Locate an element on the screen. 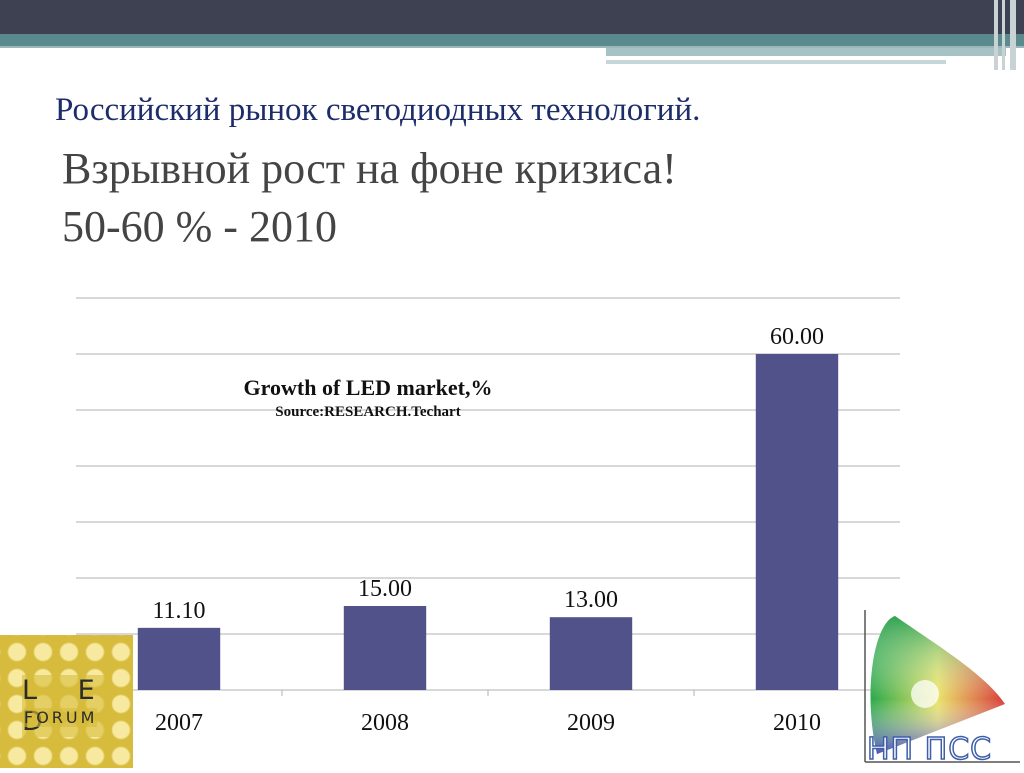  led-forum-logo-line1: L E D is located at coordinates (67, 706).